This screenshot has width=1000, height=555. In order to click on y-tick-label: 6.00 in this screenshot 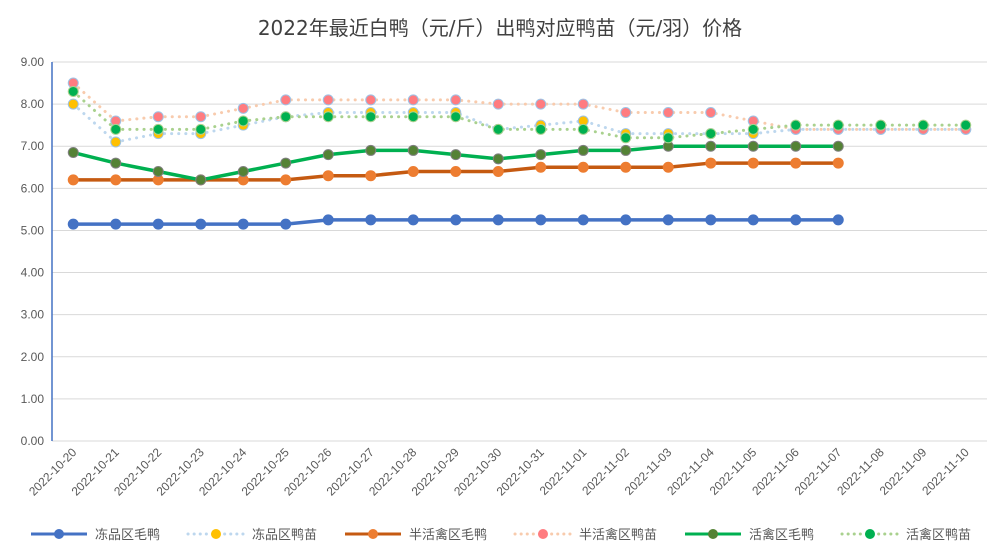, I will do `click(33, 188)`.